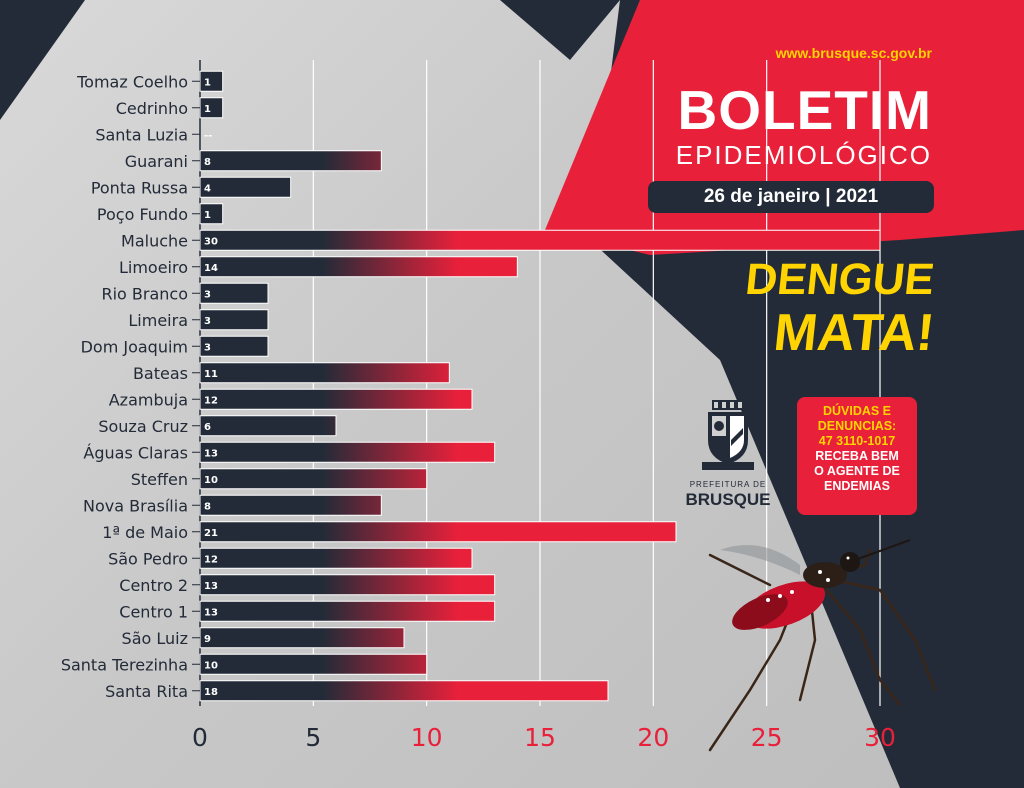  Describe the element at coordinates (153, 585) in the screenshot. I see `category-label: Centro 2` at that location.